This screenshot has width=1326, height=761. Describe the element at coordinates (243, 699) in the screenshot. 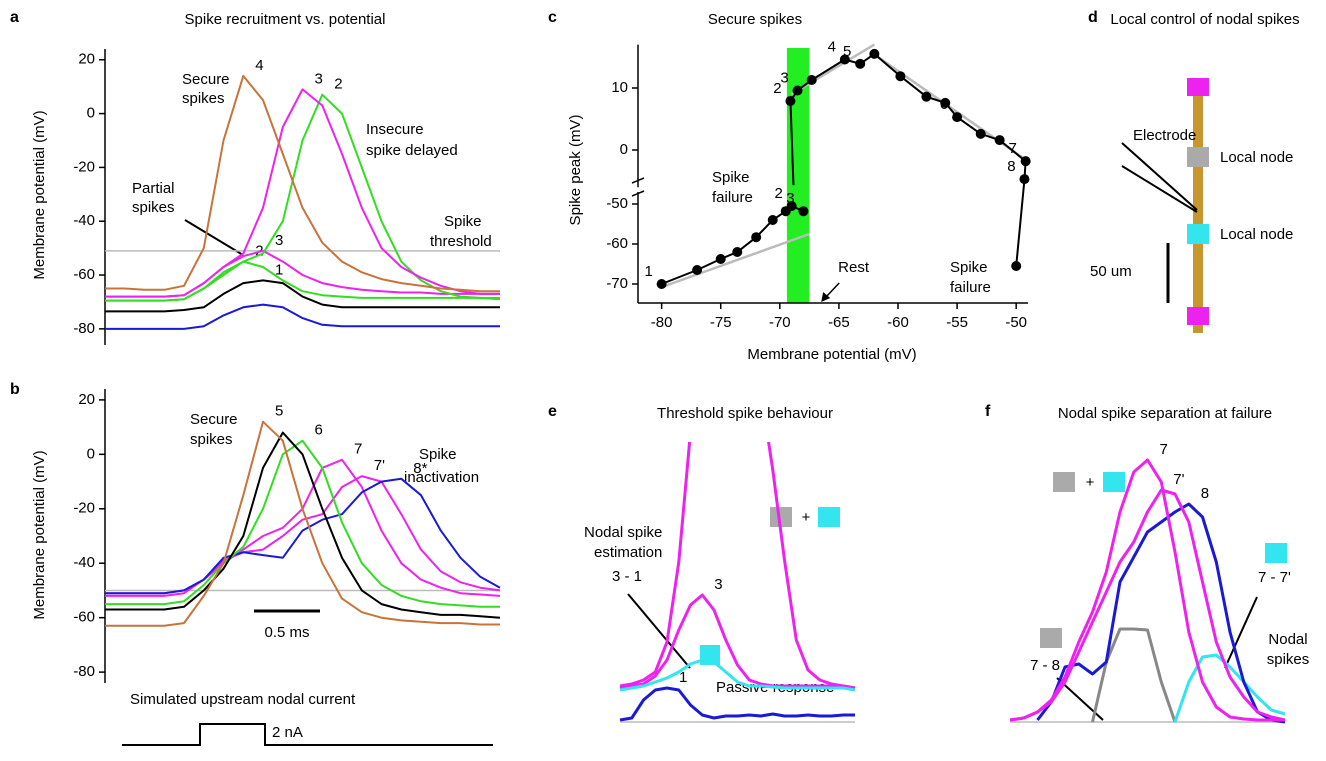

I see `current-title: Simulated upstream nodal current` at that location.